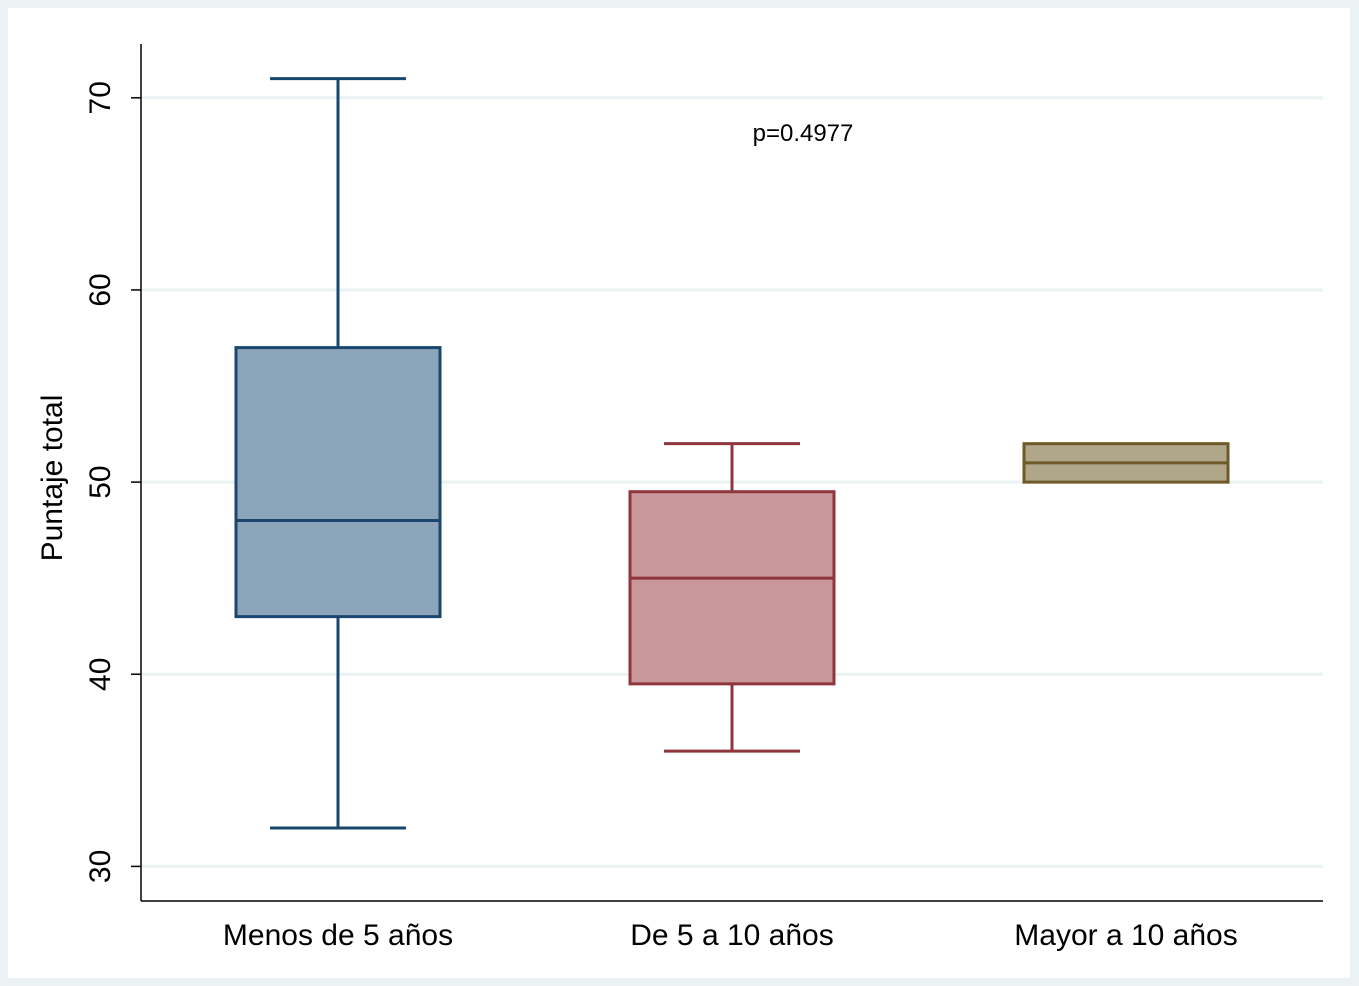  What do you see at coordinates (52, 478) in the screenshot?
I see `y-axis-label: Puntaje total` at bounding box center [52, 478].